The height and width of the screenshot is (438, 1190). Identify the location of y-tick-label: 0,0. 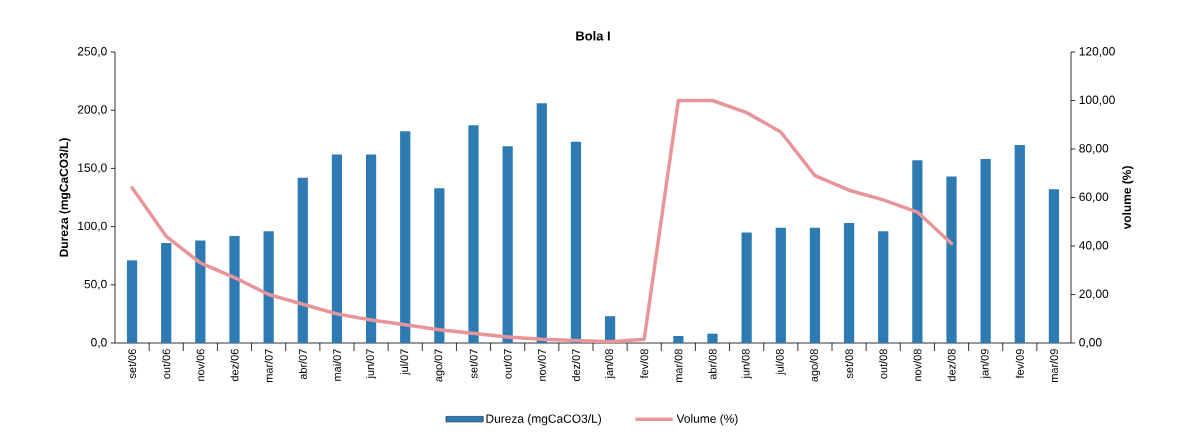
(99, 343).